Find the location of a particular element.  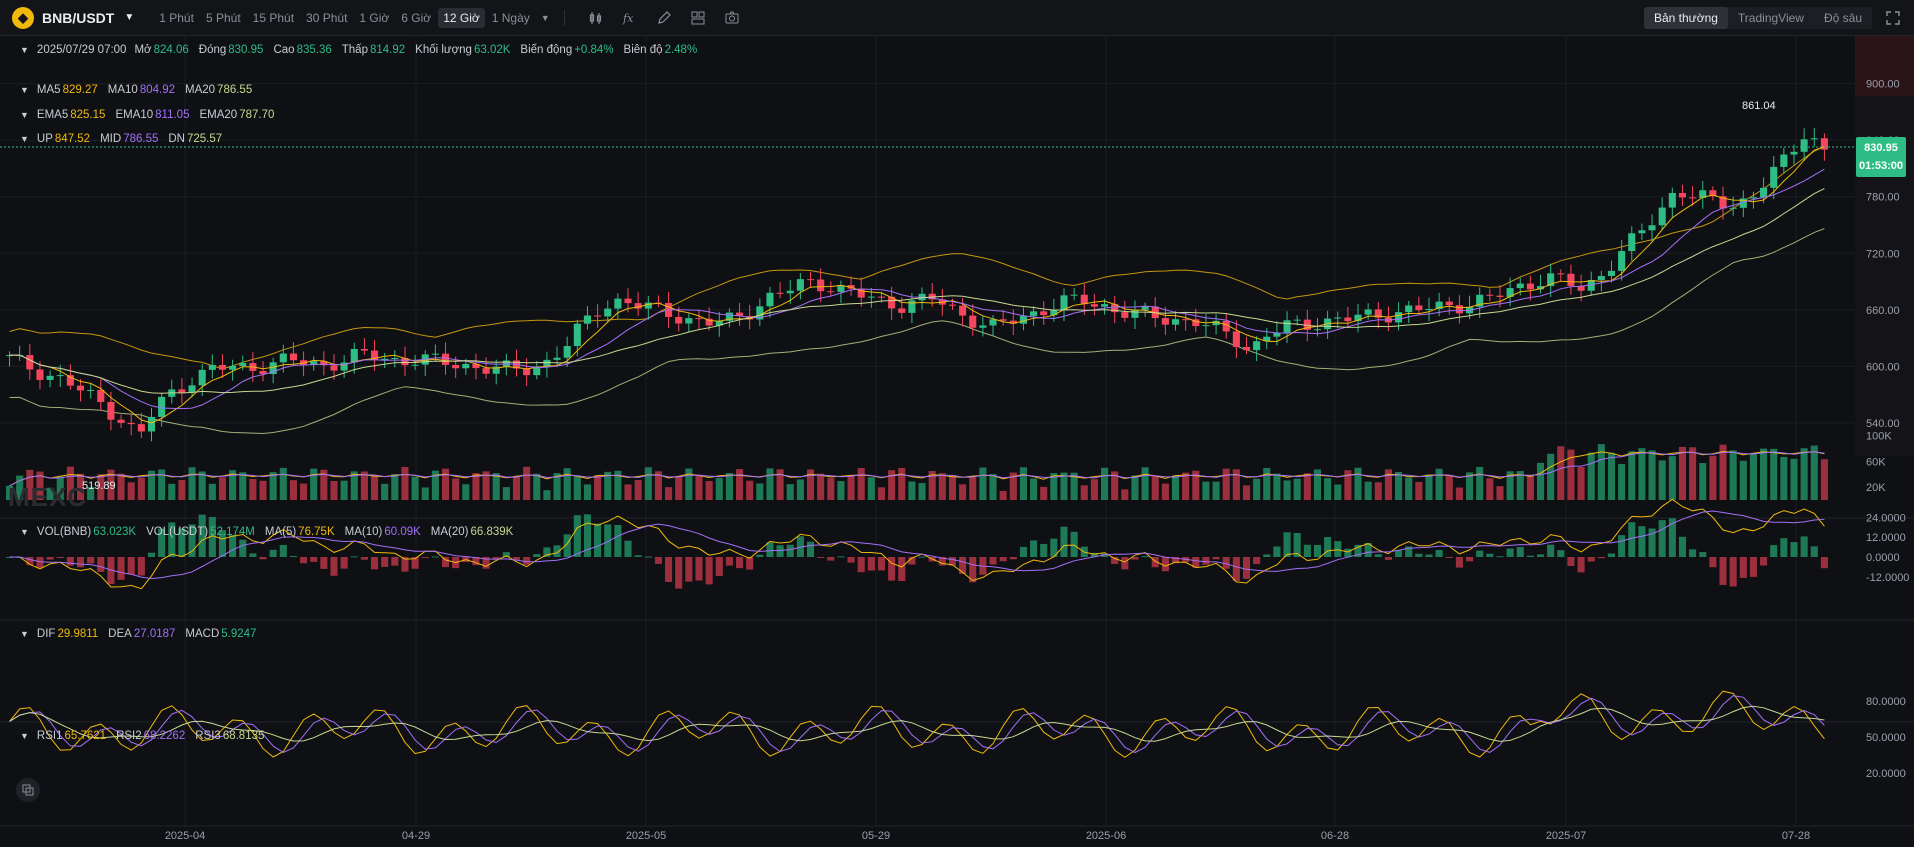

low-marker: 519.89 is located at coordinates (99, 486).